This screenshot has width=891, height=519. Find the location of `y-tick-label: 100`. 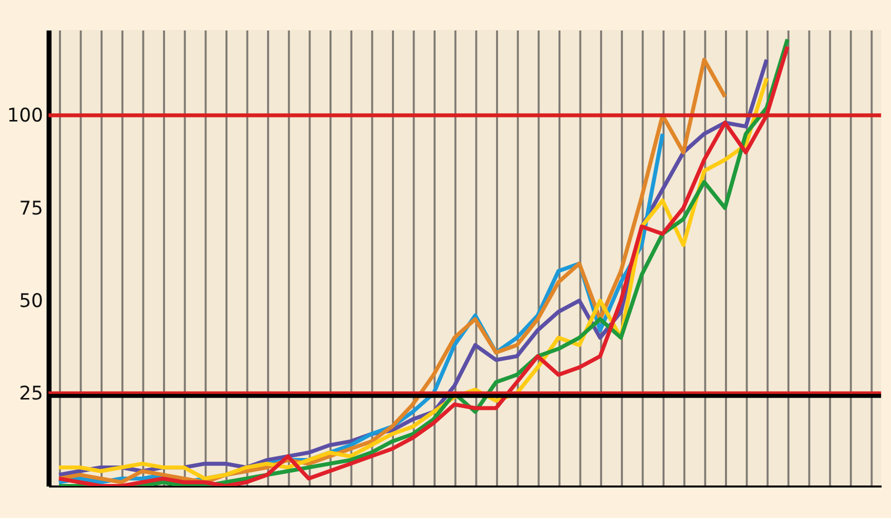

y-tick-label: 100 is located at coordinates (25, 116).